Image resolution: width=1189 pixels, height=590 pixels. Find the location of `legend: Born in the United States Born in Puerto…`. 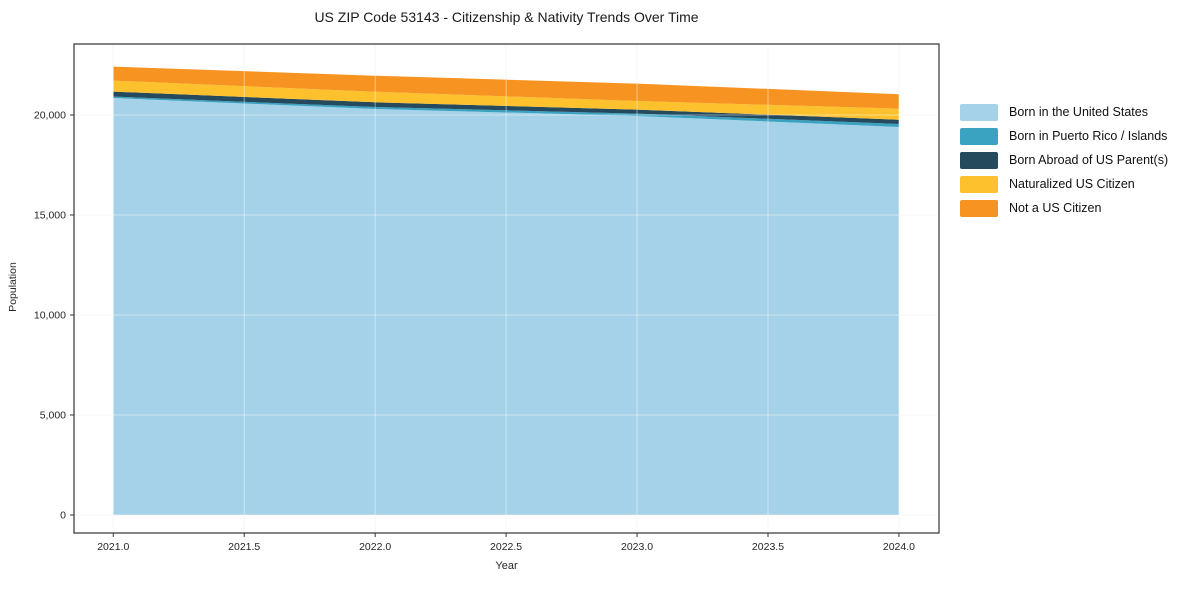

legend: Born in the United States Born in Puerto… is located at coordinates (1064, 160).